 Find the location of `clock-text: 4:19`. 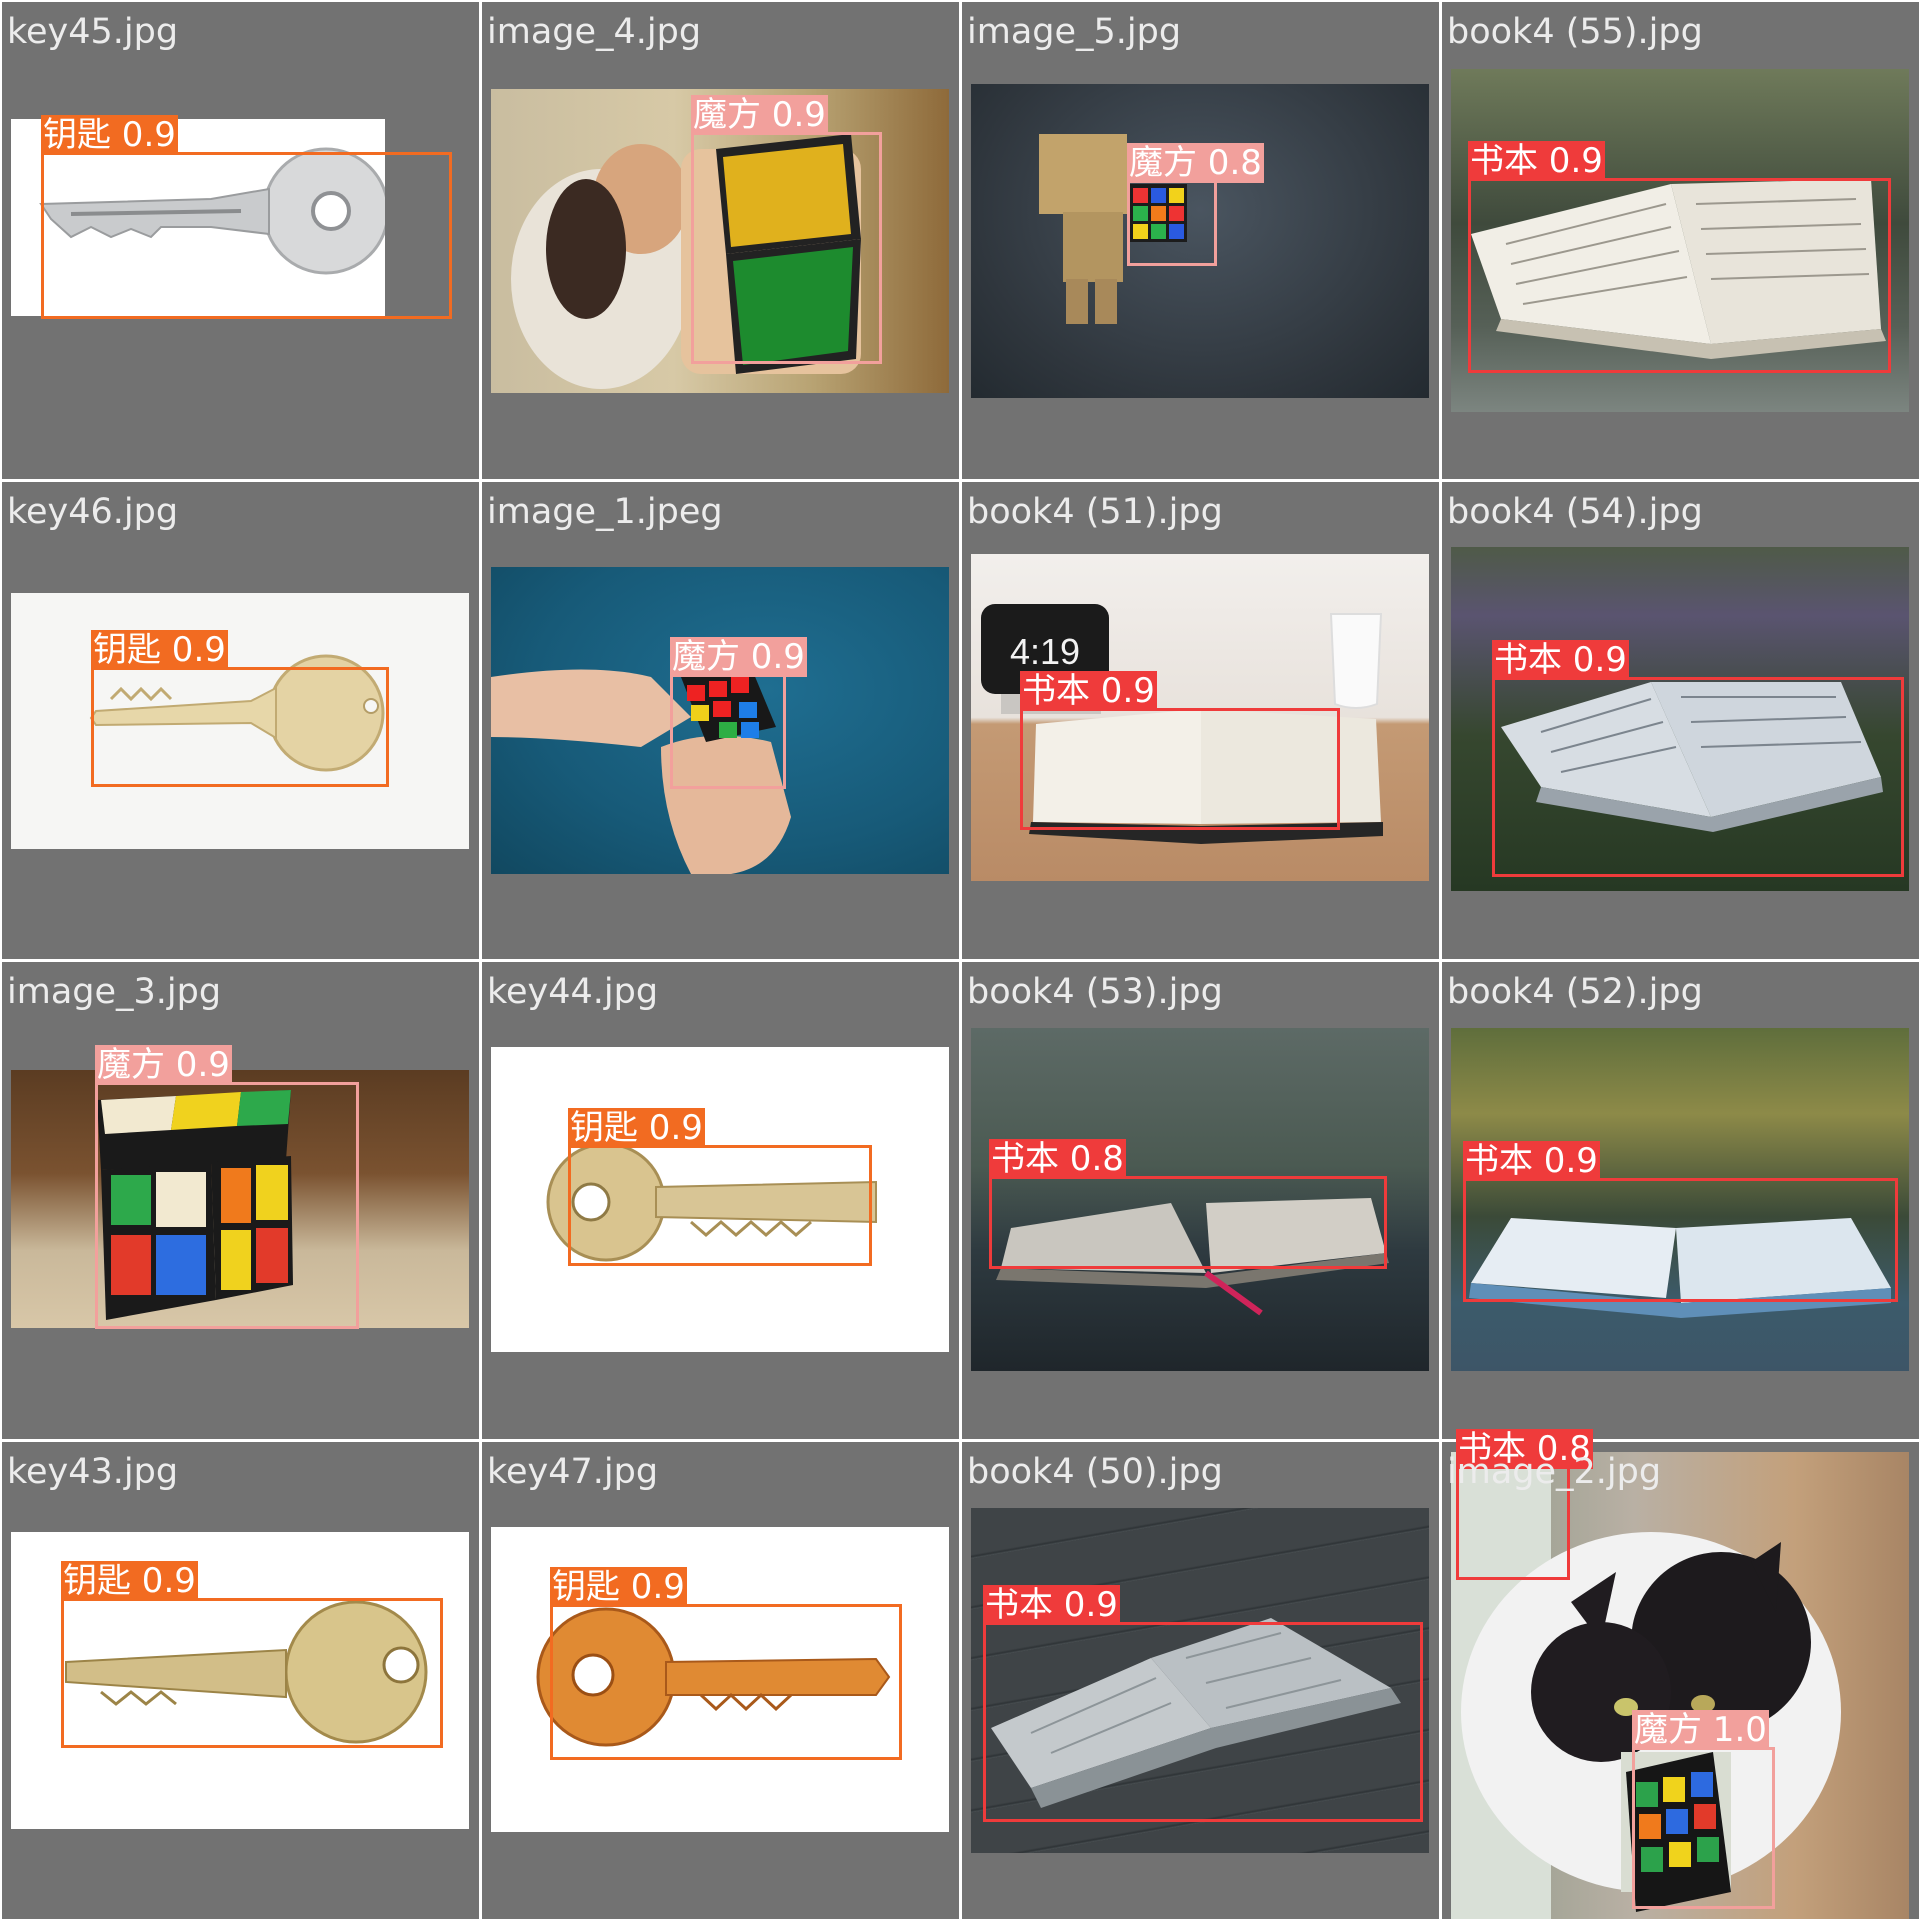

clock-text: 4:19 is located at coordinates (1045, 651).